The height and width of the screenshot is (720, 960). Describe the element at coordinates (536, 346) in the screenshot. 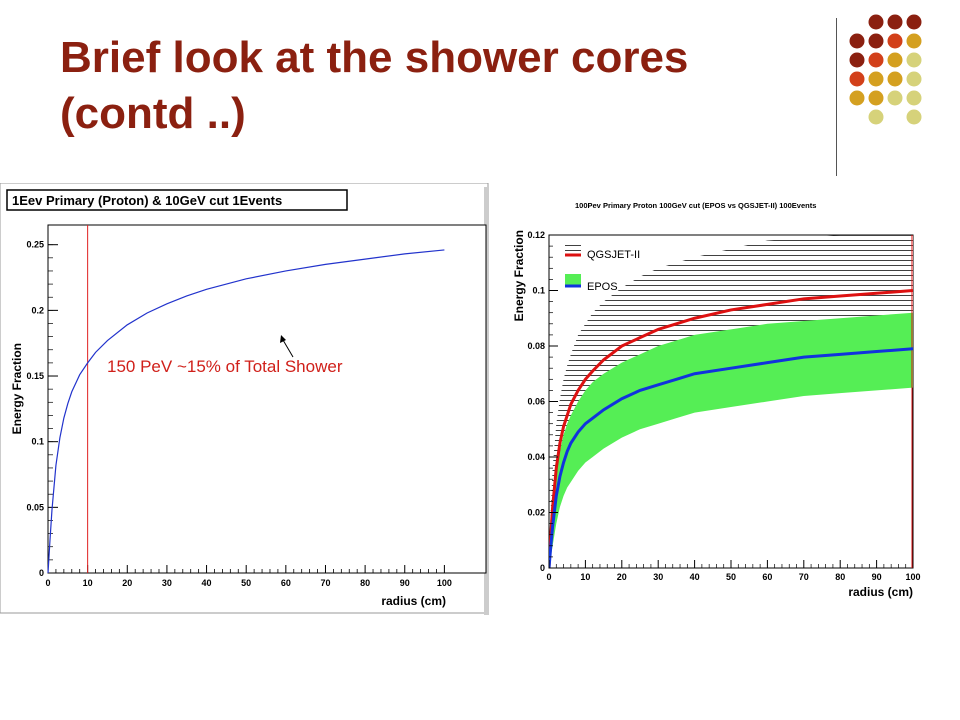

I see `y-tick-label: 0.08` at that location.